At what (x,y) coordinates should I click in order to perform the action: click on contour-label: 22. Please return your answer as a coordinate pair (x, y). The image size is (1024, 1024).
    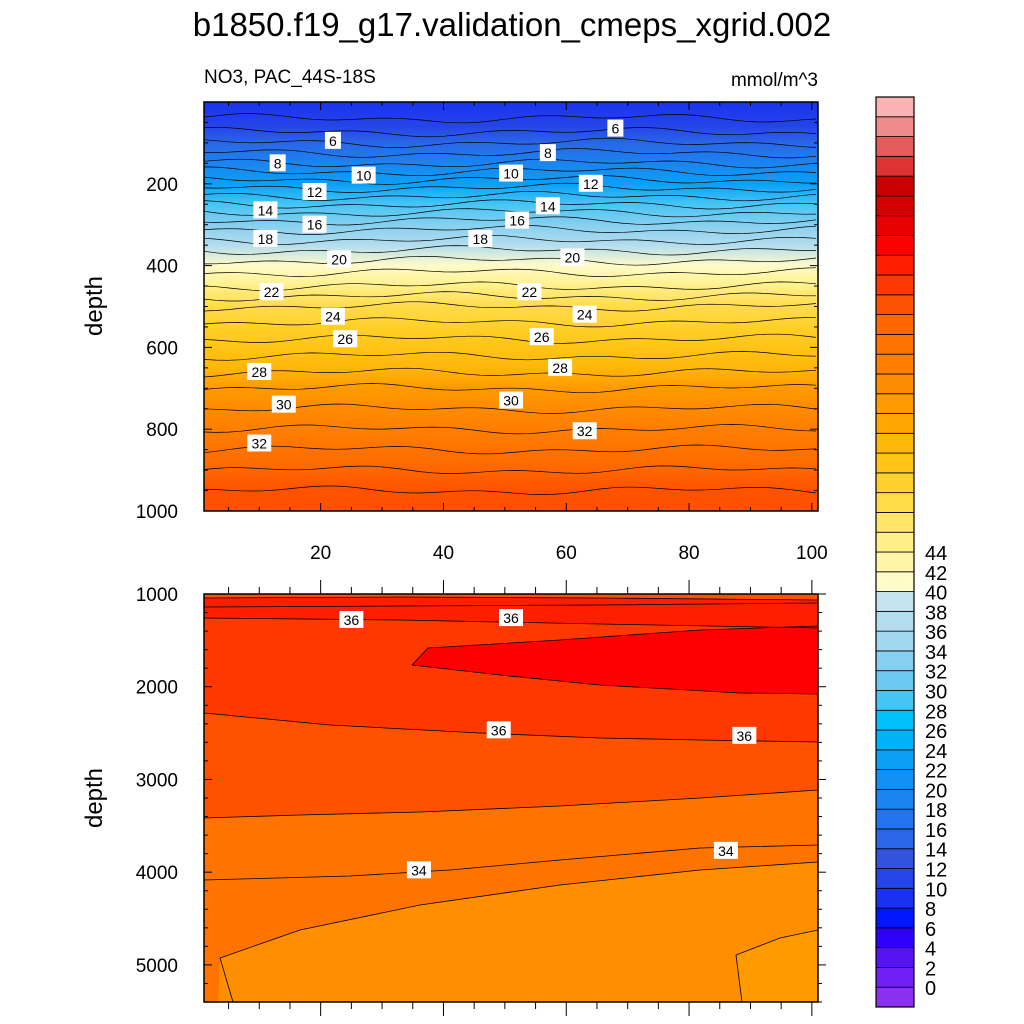
    Looking at the image, I should click on (529, 292).